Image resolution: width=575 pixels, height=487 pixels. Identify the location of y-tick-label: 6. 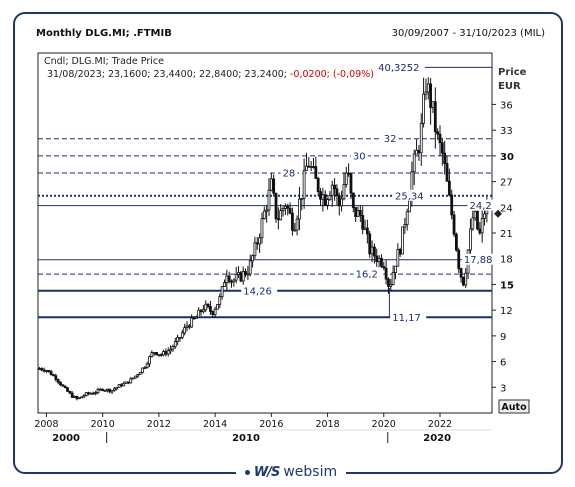
(503, 363).